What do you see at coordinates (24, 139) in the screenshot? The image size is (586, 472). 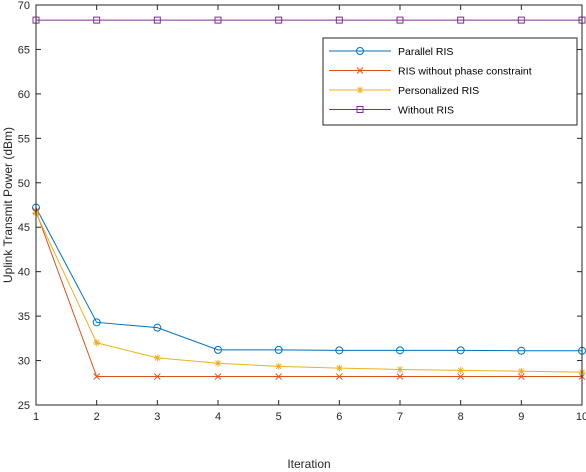 I see `y-tick-label: 55` at bounding box center [24, 139].